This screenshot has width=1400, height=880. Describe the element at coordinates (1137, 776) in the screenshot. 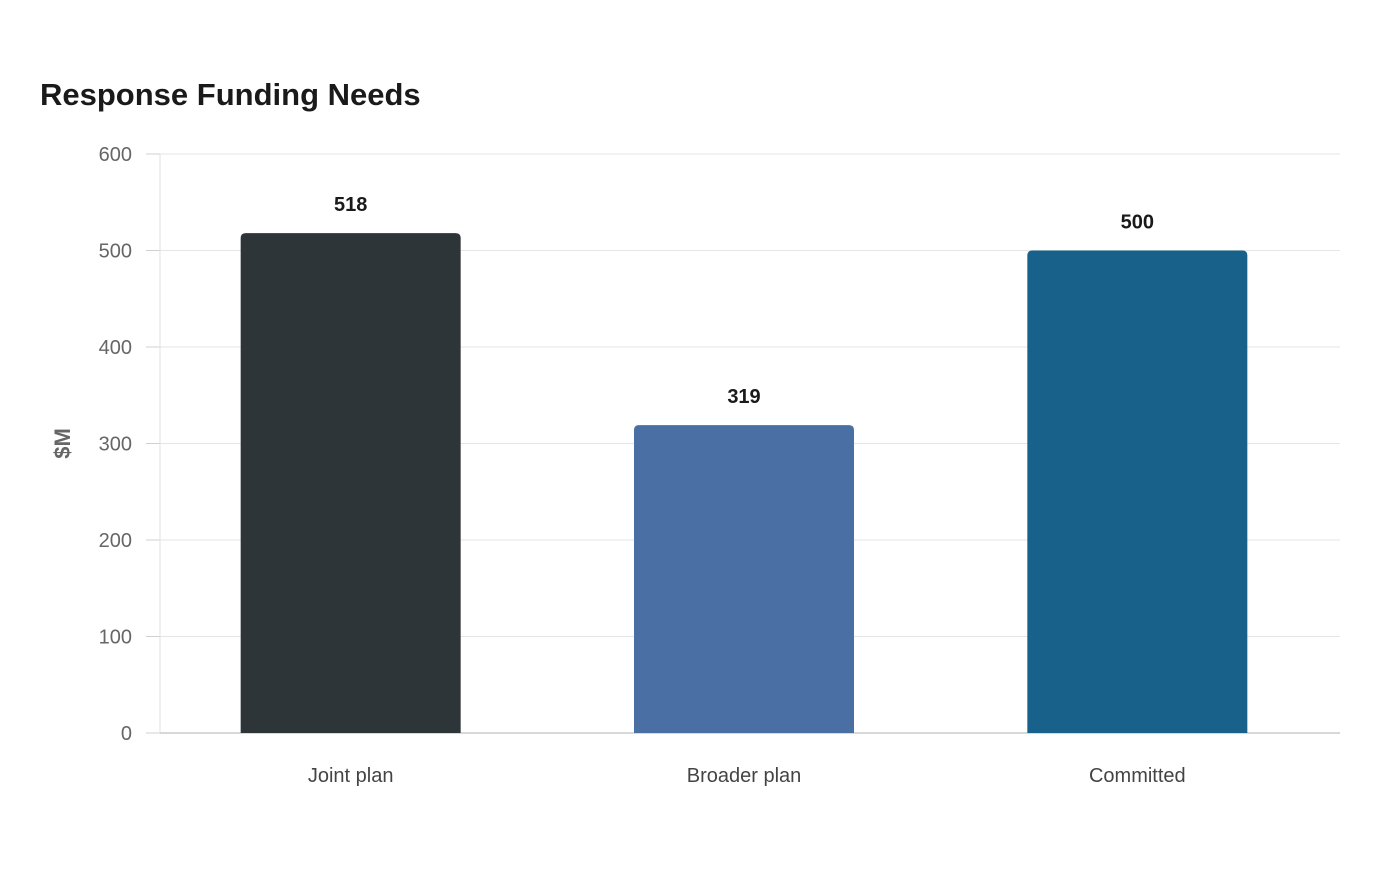

I see `x-tick-label: Committed` at that location.